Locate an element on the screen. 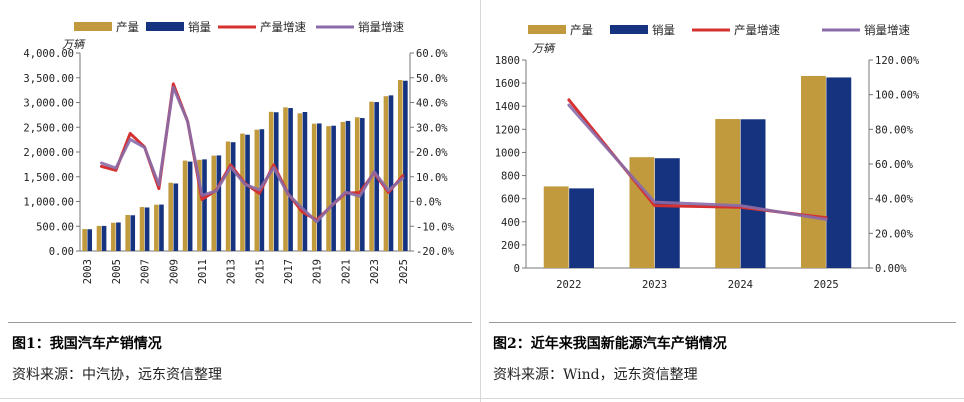 The image size is (964, 402). y-left-tick-label: 0 is located at coordinates (517, 269).